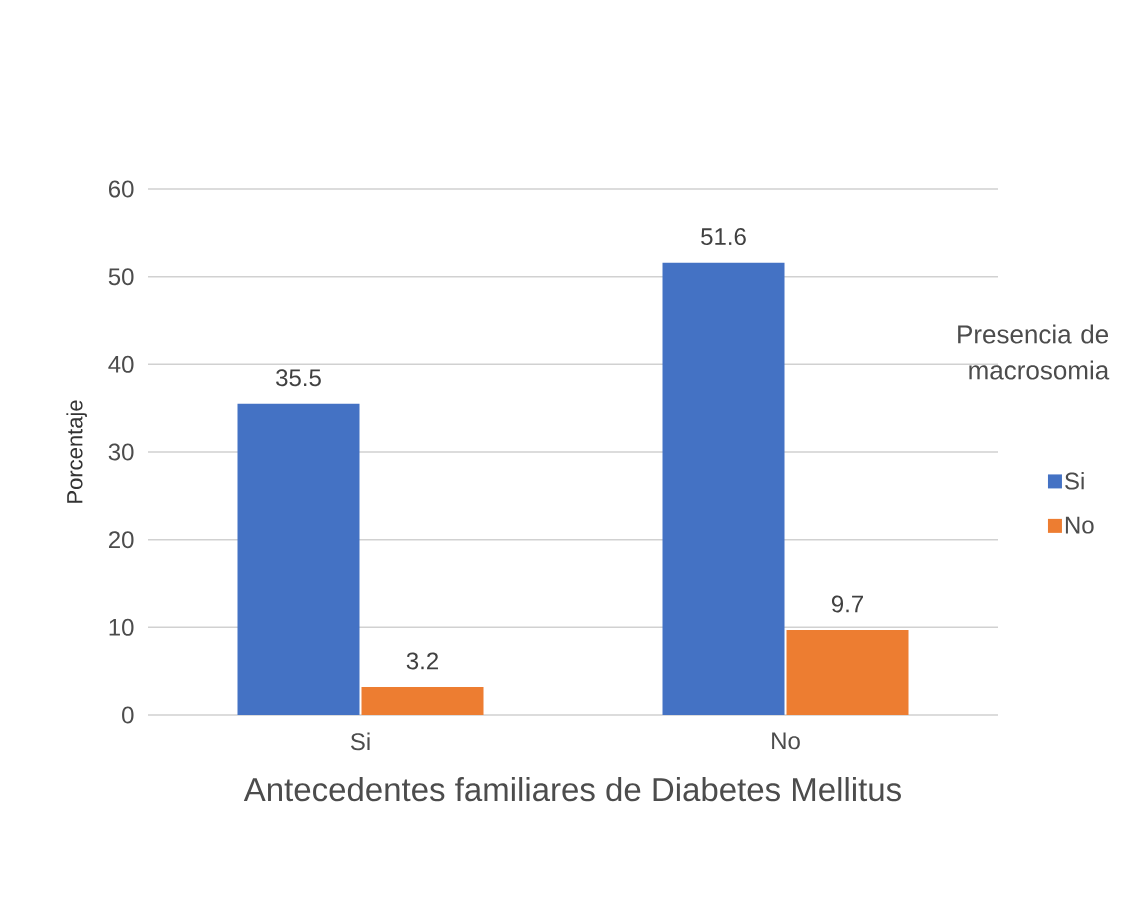 This screenshot has height=905, width=1127. I want to click on y-tick-label: 10, so click(121, 627).